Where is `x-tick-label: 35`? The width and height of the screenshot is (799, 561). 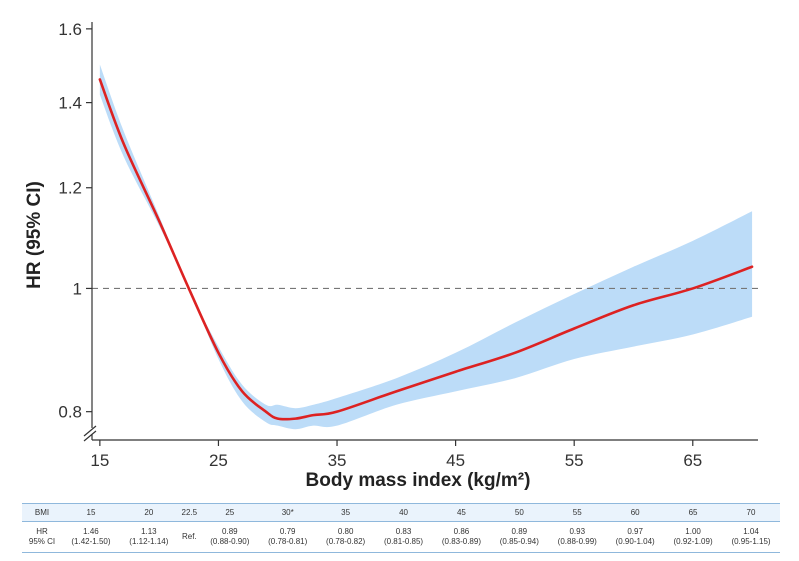 x-tick-label: 35 is located at coordinates (337, 460).